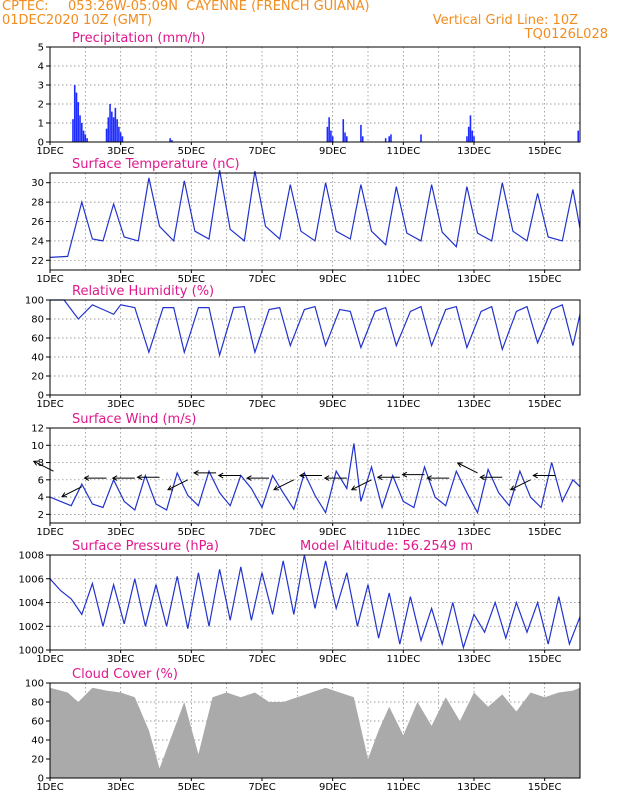 The width and height of the screenshot is (618, 800). Describe the element at coordinates (41, 86) in the screenshot. I see `y-tick-label: 3` at that location.